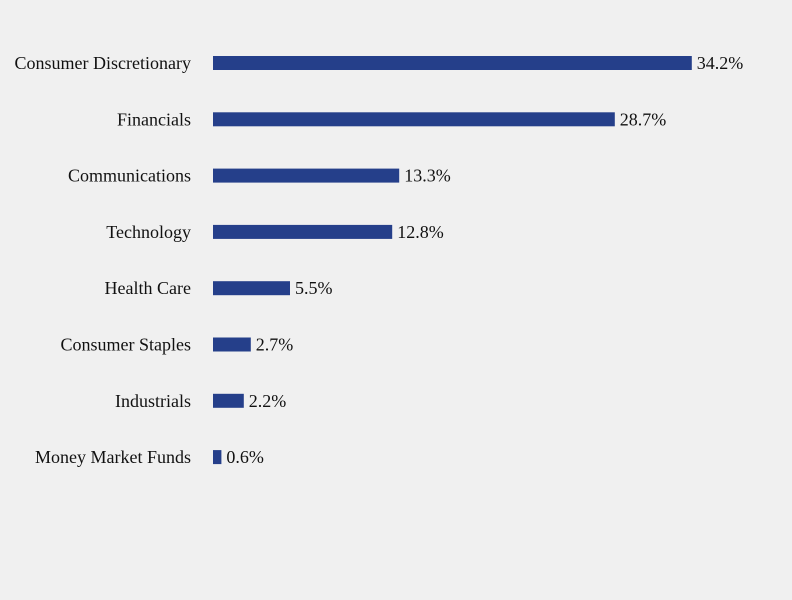  What do you see at coordinates (251, 288) in the screenshot?
I see `bar-health-care` at bounding box center [251, 288].